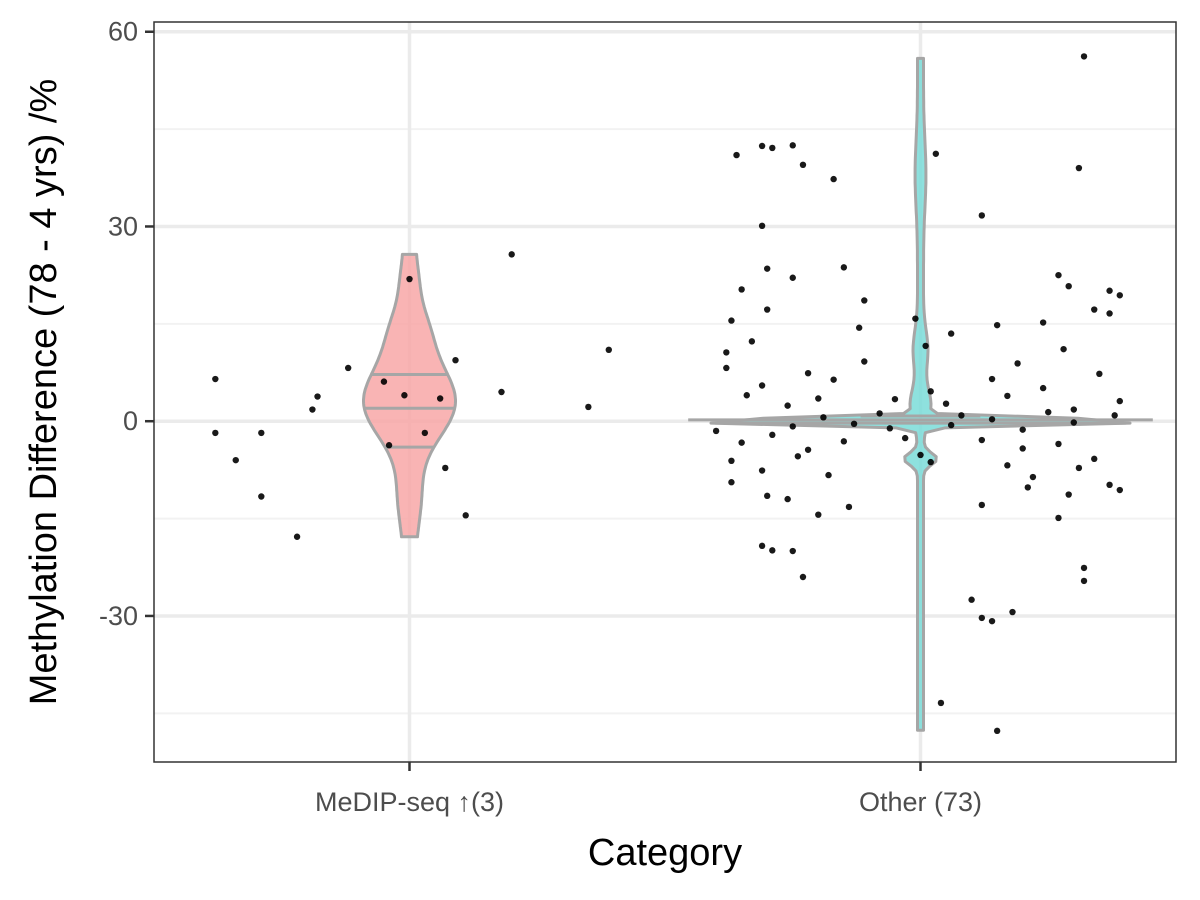 Image resolution: width=1200 pixels, height=900 pixels. Describe the element at coordinates (118, 616) in the screenshot. I see `y-tick-label: -30` at that location.